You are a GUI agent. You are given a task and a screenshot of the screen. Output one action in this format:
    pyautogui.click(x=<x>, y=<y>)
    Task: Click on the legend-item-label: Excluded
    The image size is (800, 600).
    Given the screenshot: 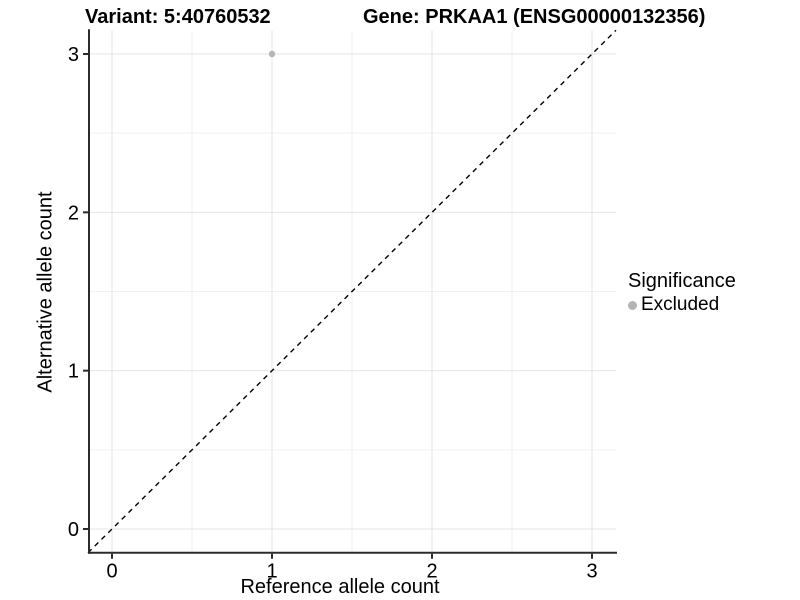 What is the action you would take?
    pyautogui.click(x=680, y=304)
    